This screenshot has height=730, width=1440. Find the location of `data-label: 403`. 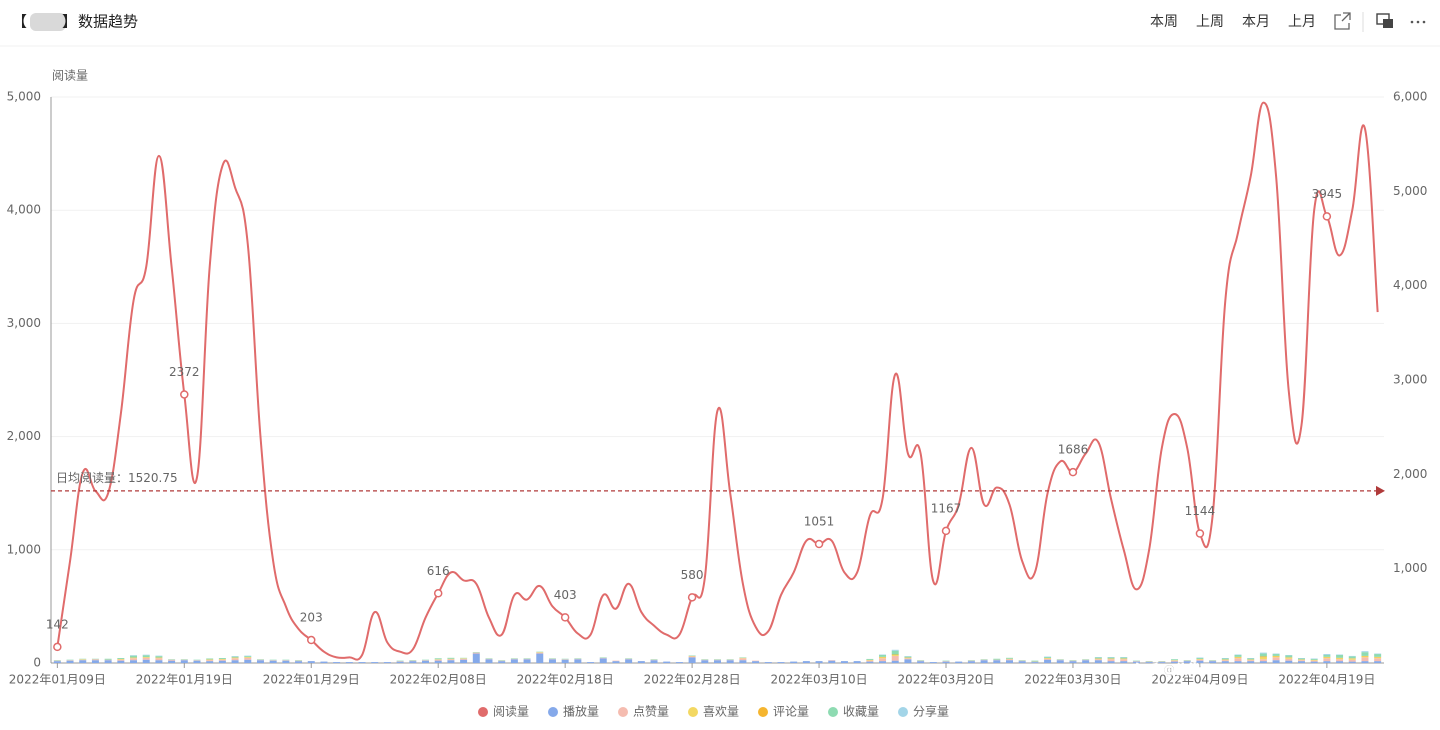

data-label: 403 is located at coordinates (565, 595).